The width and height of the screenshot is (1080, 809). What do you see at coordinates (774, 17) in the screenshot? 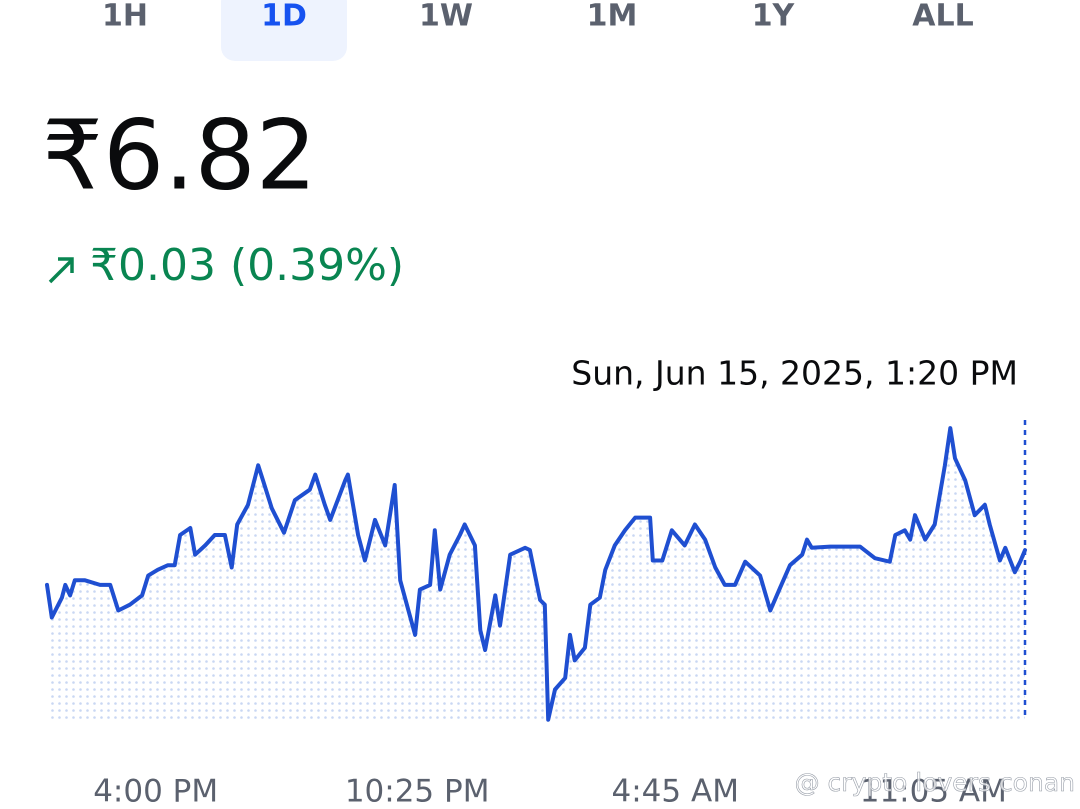
I see `range-tab: 1Y` at bounding box center [774, 17].